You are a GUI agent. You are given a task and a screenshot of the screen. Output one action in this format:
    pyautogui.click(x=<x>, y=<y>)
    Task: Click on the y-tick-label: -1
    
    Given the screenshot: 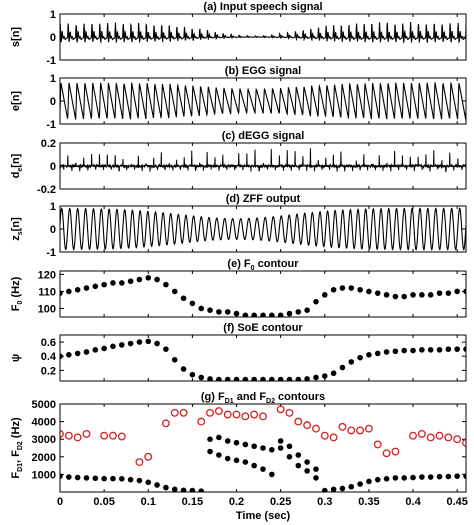 What is the action you would take?
    pyautogui.click(x=51, y=125)
    